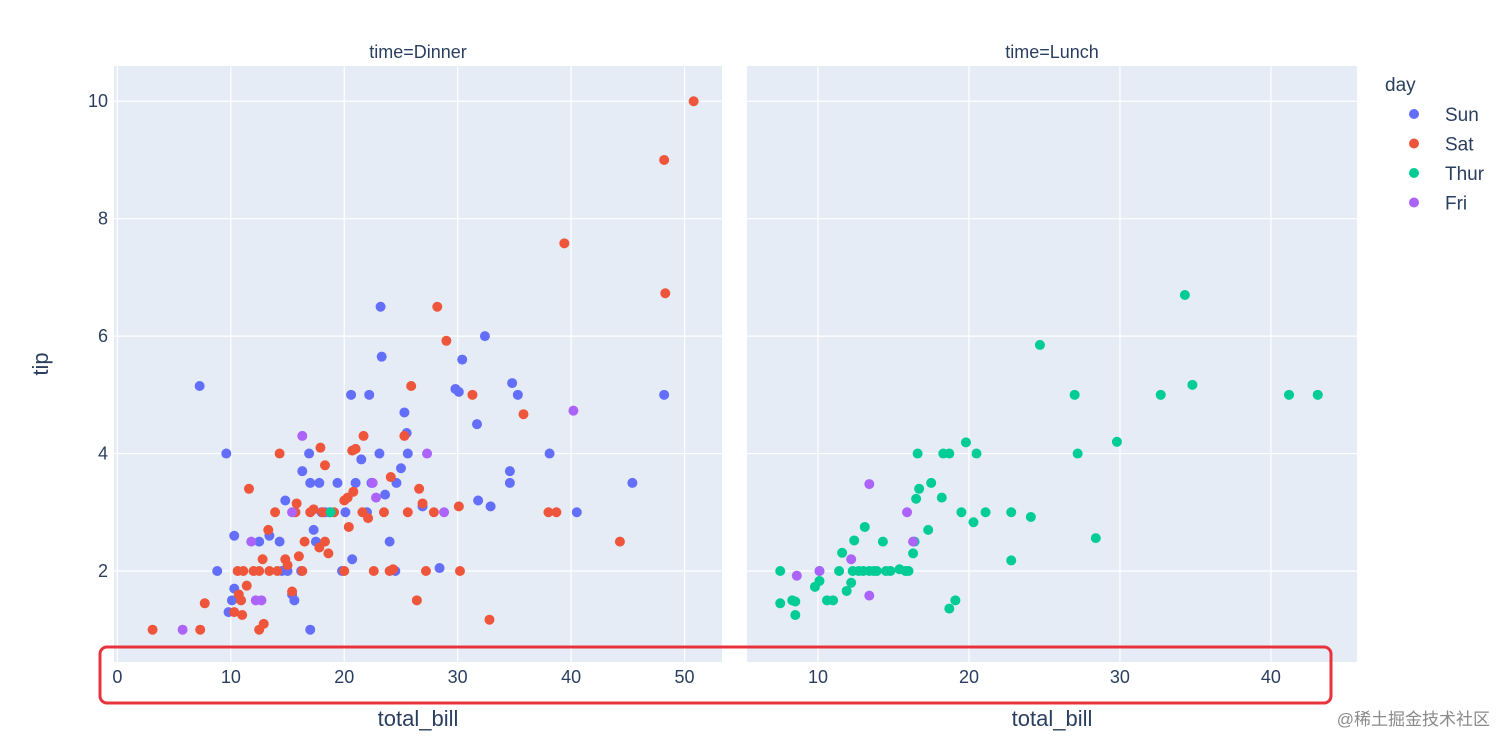 This screenshot has height=750, width=1512. I want to click on legend-item-thur: Thur, so click(1447, 174).